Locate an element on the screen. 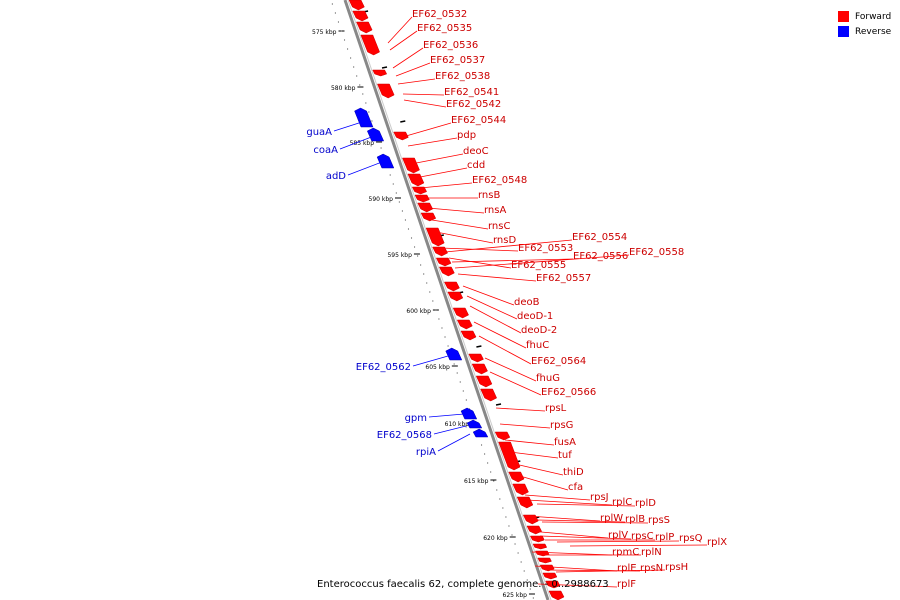  feature-marker is located at coordinates (479, 346).